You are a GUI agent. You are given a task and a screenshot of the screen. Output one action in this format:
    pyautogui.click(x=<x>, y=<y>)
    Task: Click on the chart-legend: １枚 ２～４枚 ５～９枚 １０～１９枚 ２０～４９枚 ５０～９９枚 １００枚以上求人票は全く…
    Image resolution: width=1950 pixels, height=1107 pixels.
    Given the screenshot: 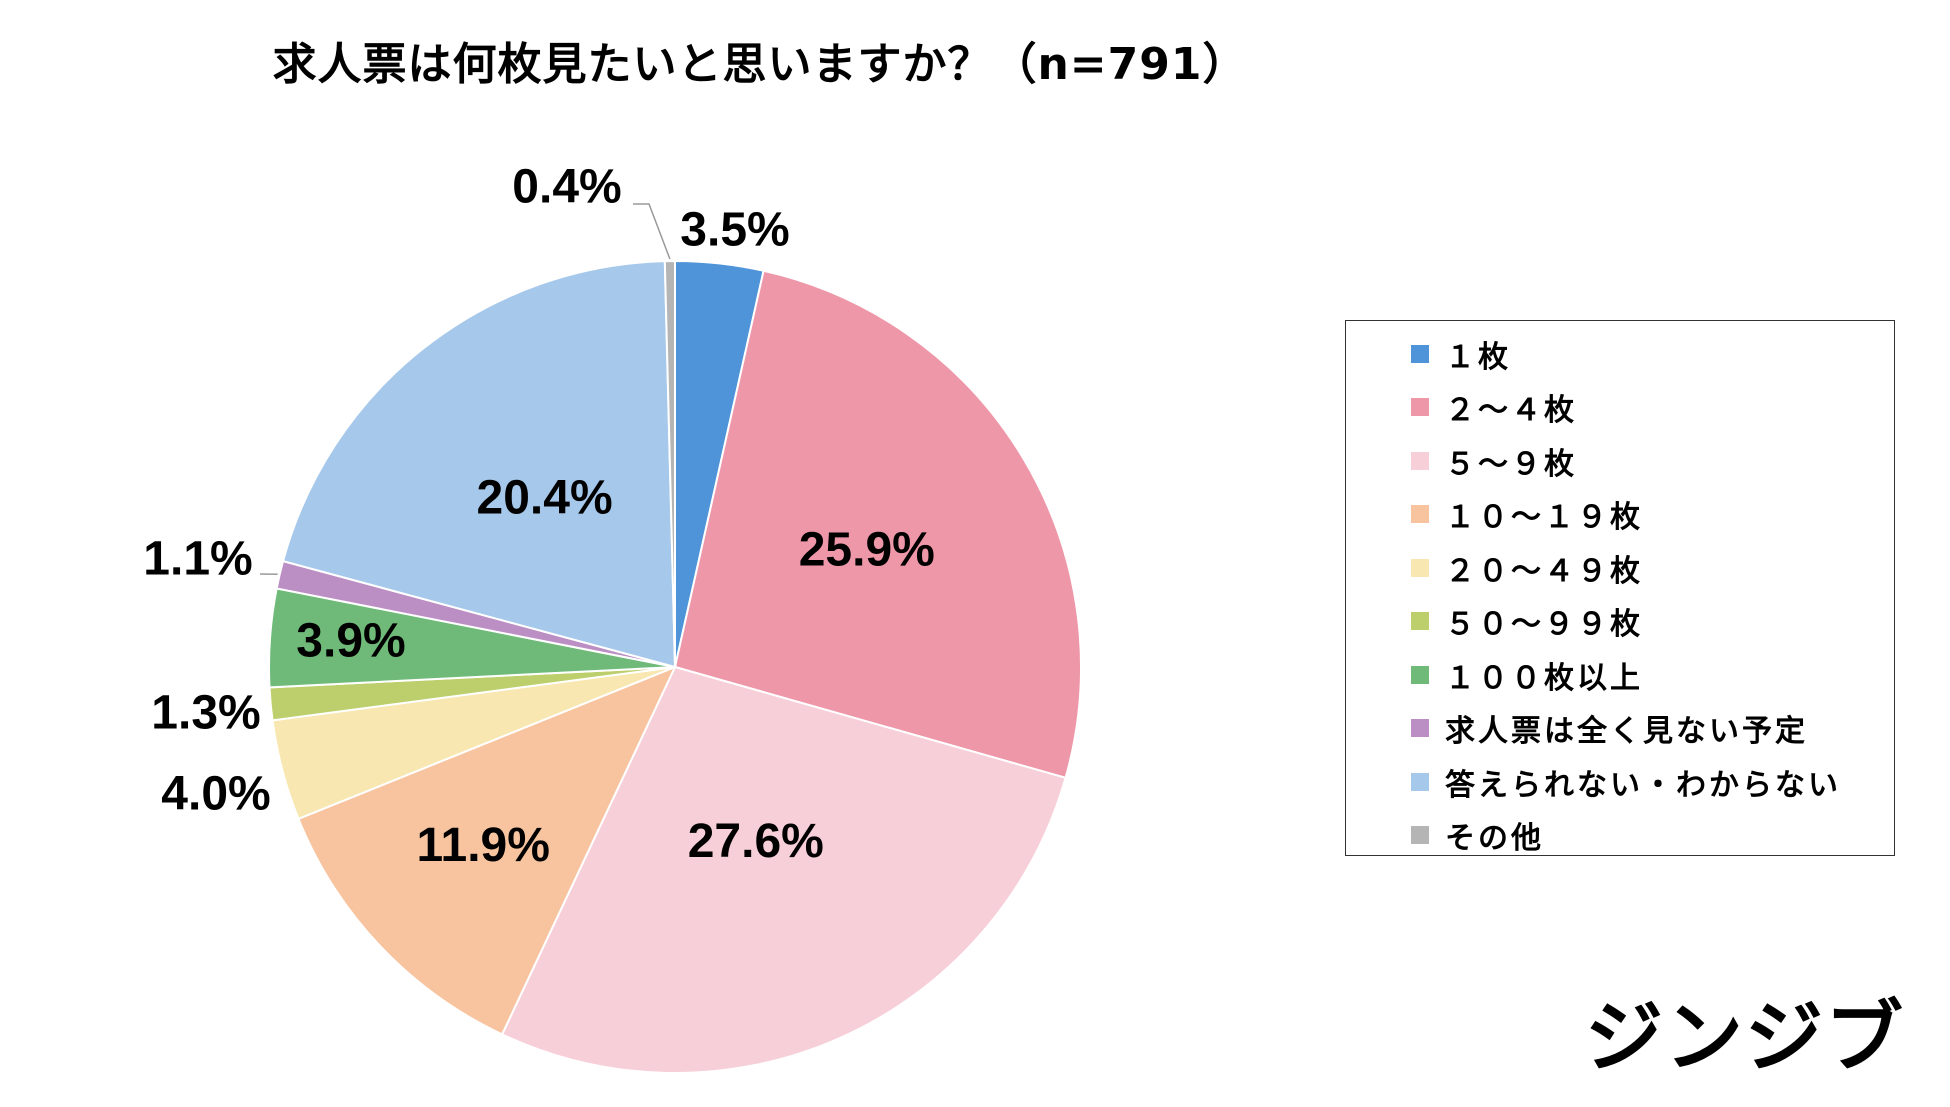 What is the action you would take?
    pyautogui.click(x=1620, y=588)
    